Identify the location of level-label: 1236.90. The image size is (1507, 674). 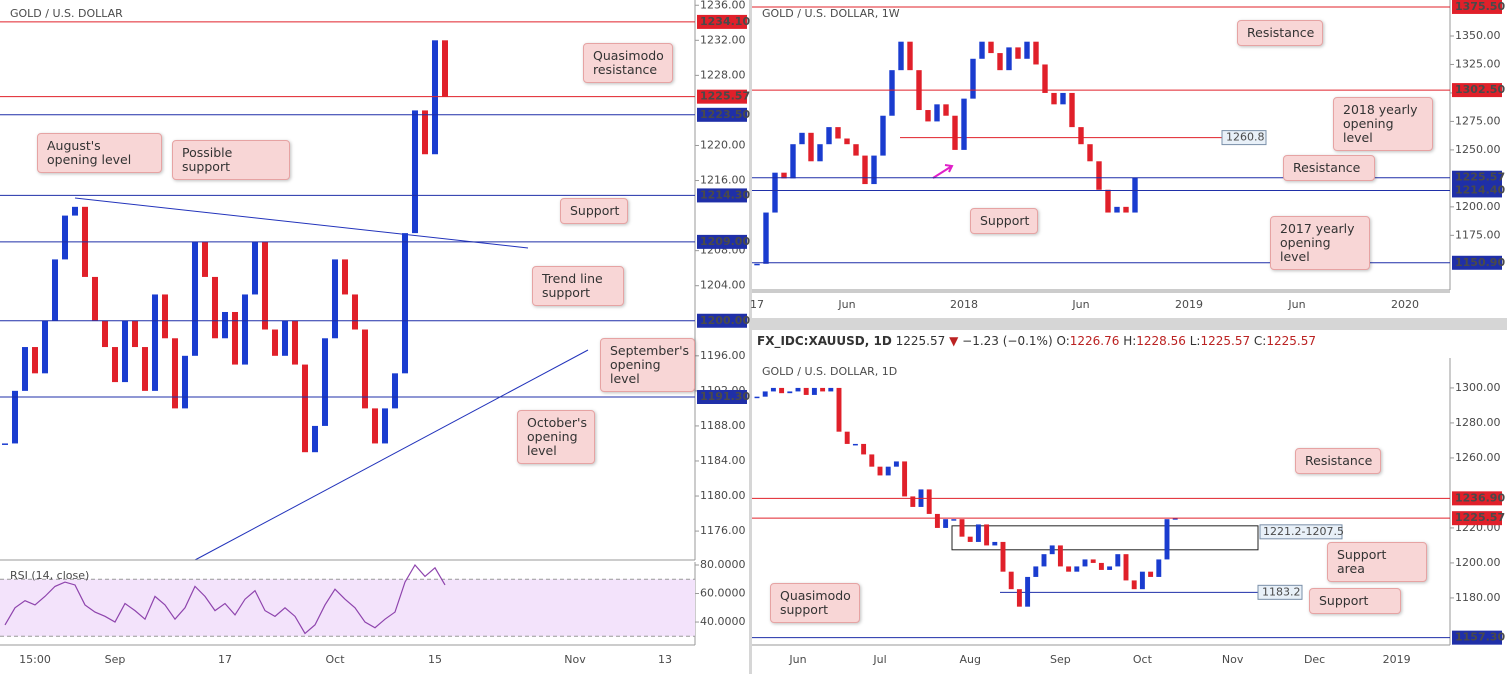
(1480, 497).